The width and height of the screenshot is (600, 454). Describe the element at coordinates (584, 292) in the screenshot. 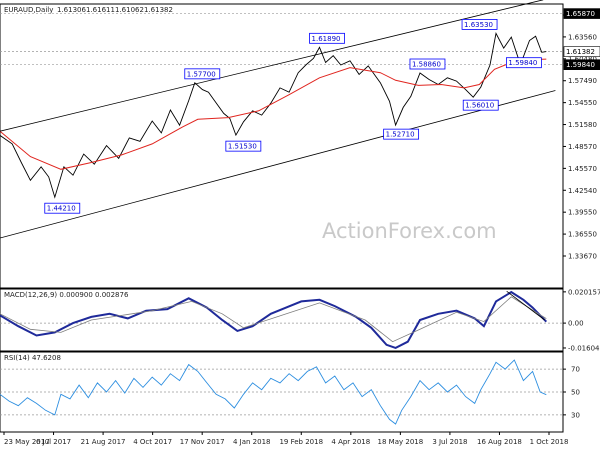

I see `macd-y-tick-label: 0.020157` at that location.